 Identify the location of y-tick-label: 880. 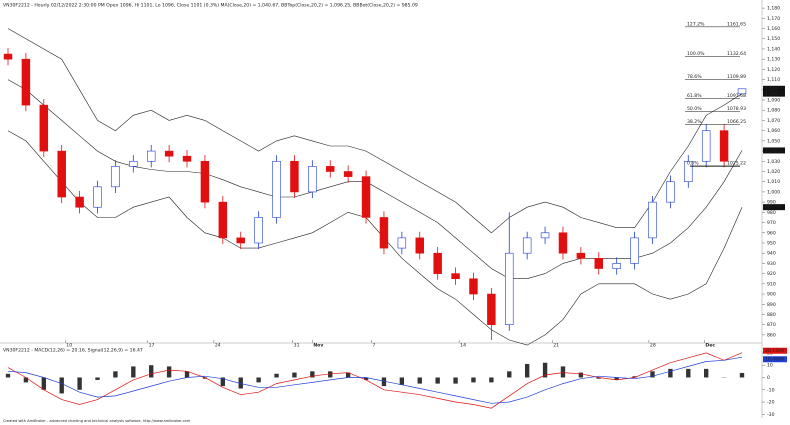
(771, 315).